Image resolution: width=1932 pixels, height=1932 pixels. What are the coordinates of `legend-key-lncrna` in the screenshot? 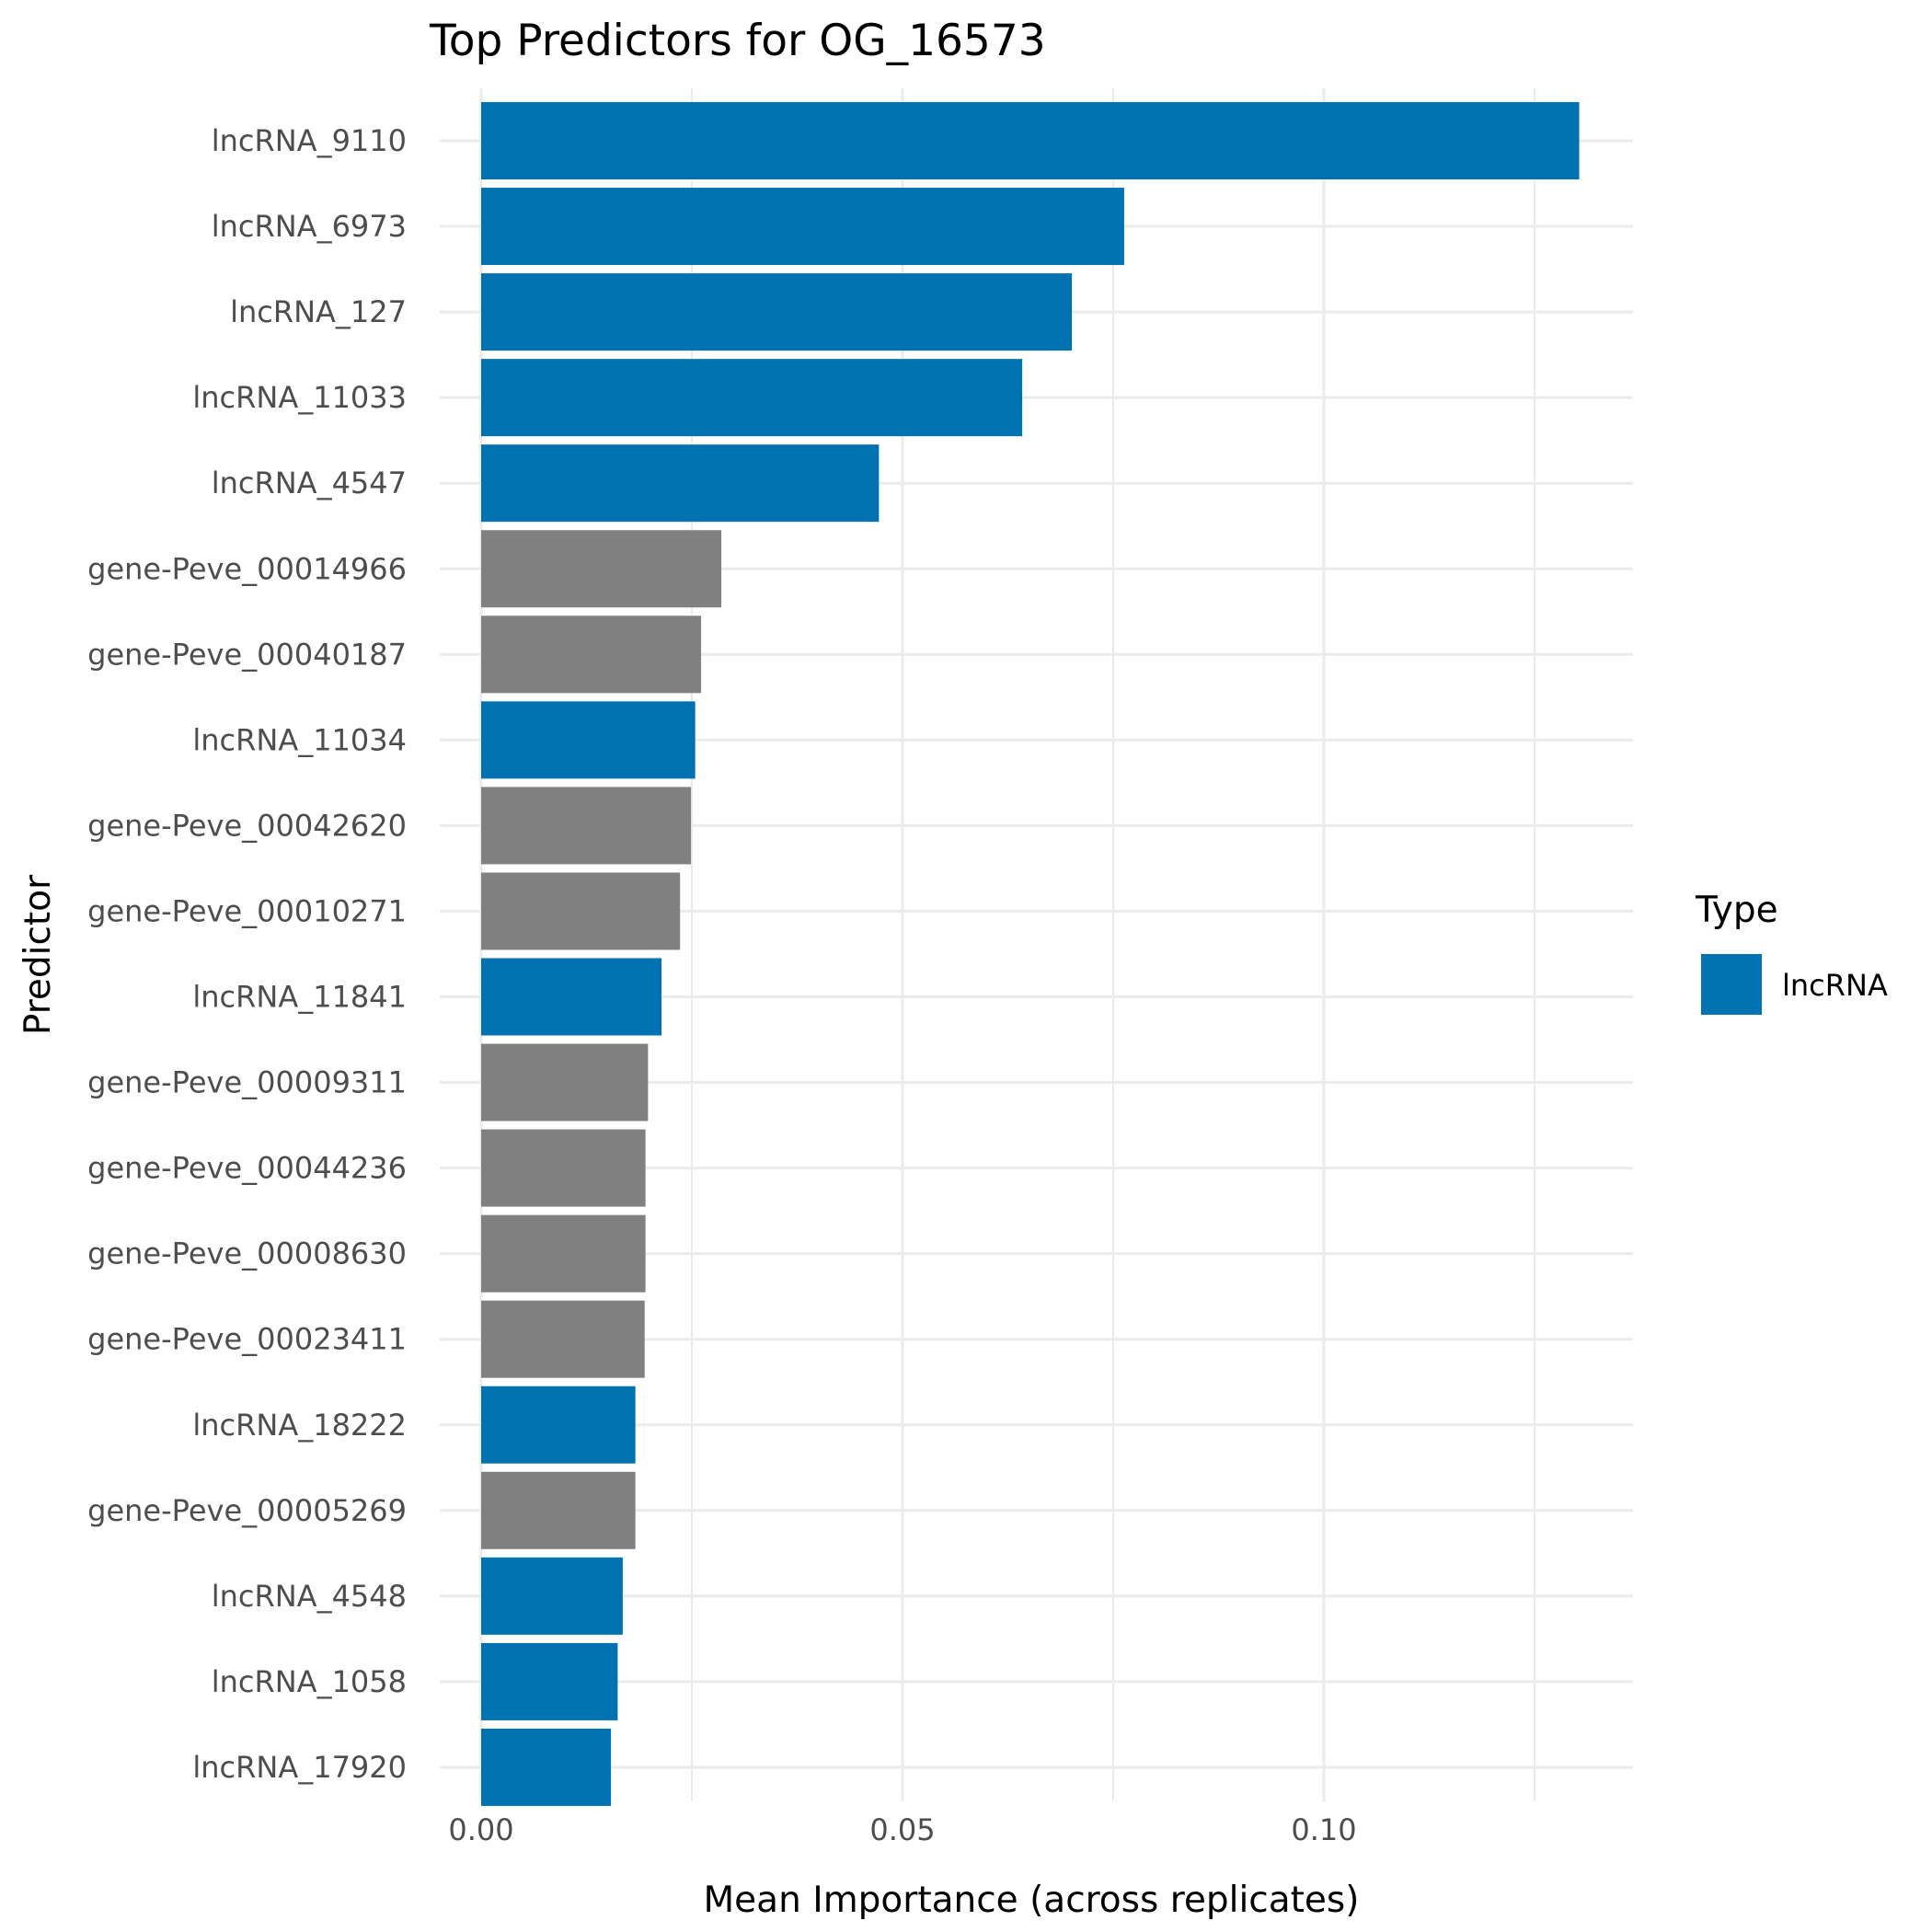 It's located at (1731, 984).